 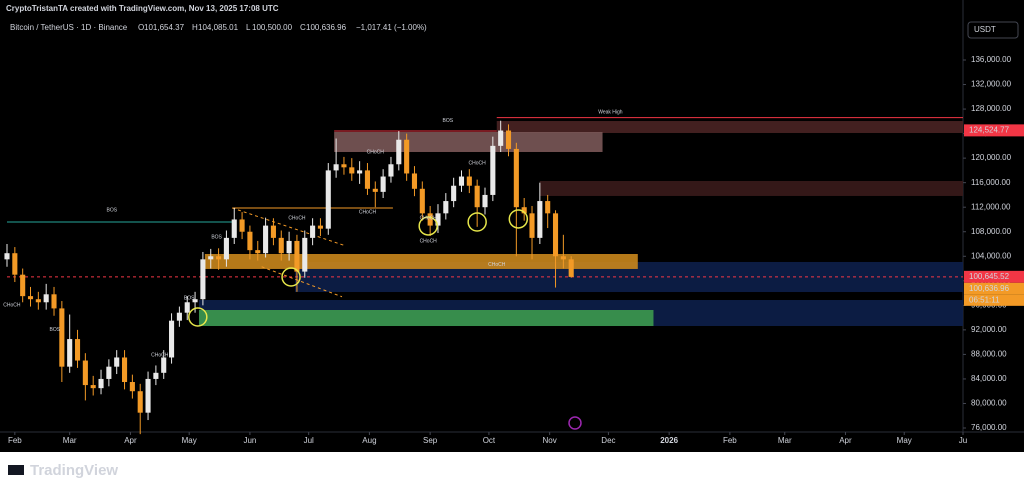 What do you see at coordinates (991, 108) in the screenshot?
I see `y-tick-label: 128,000.00` at bounding box center [991, 108].